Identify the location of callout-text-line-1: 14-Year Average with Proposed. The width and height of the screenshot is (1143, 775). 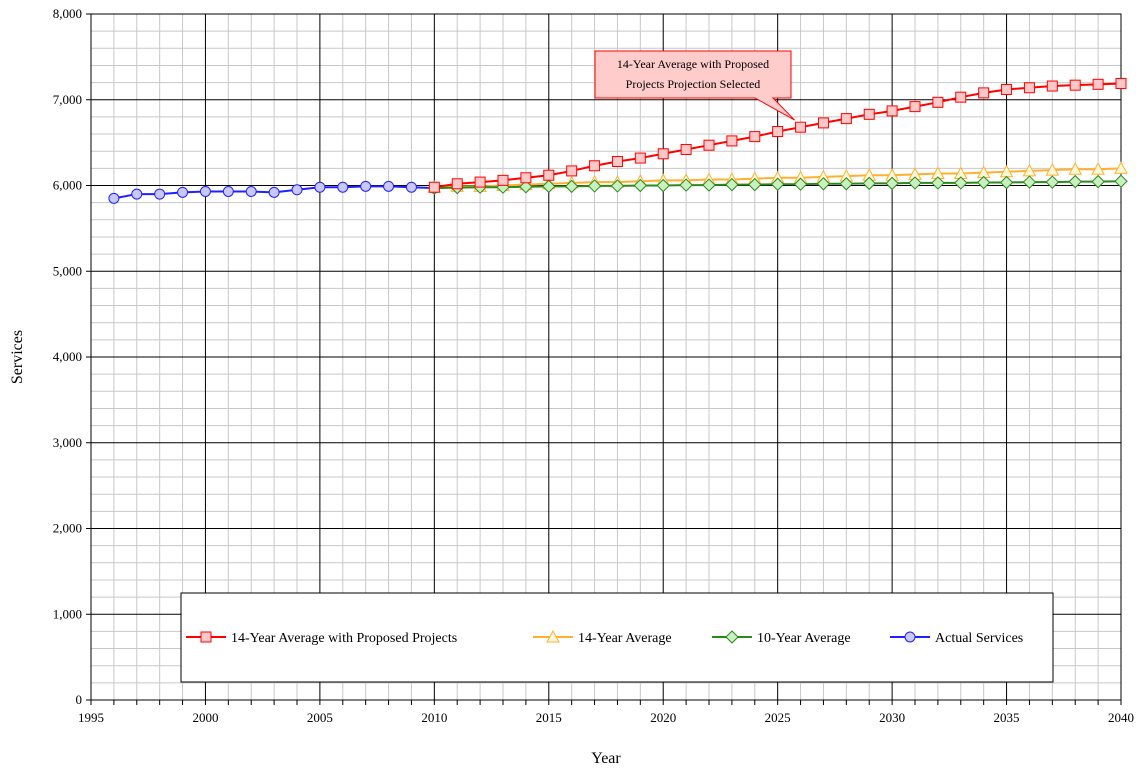
(693, 64).